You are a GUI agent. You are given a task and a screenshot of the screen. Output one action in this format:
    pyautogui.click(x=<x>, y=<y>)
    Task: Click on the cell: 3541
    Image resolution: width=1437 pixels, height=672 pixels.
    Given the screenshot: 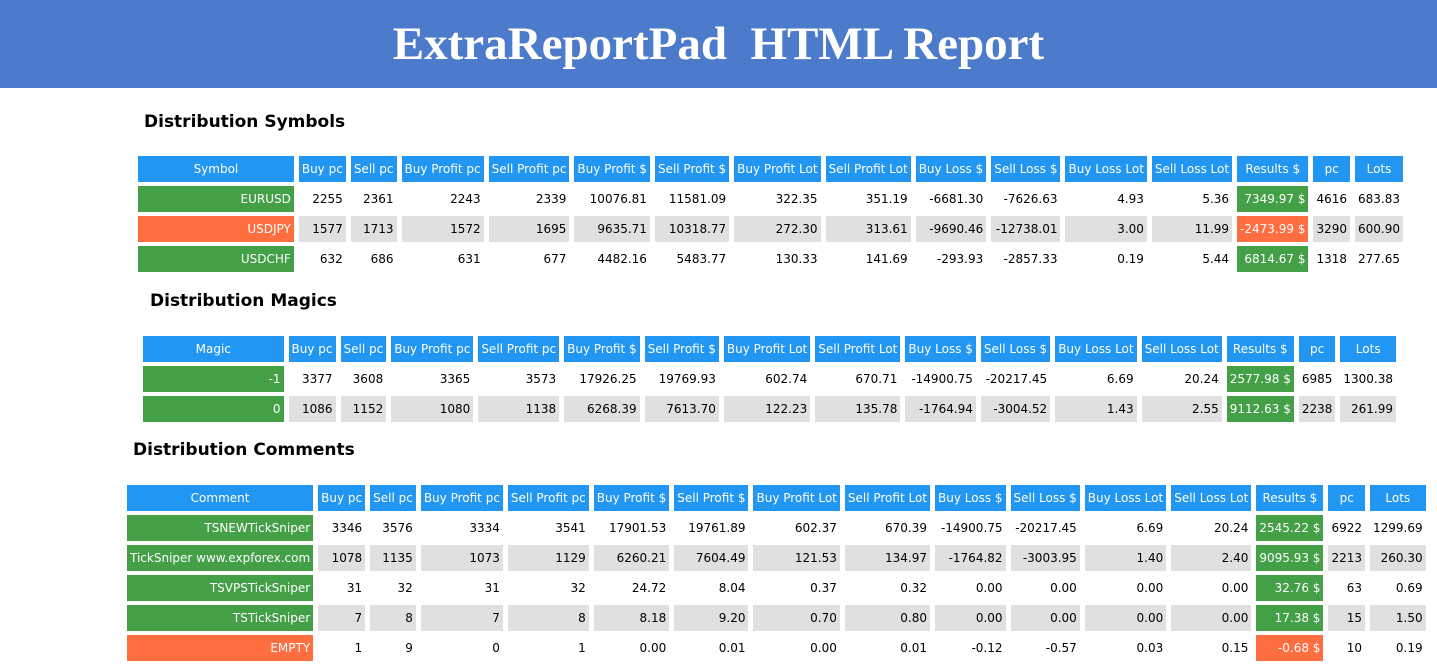 What is the action you would take?
    pyautogui.click(x=570, y=528)
    